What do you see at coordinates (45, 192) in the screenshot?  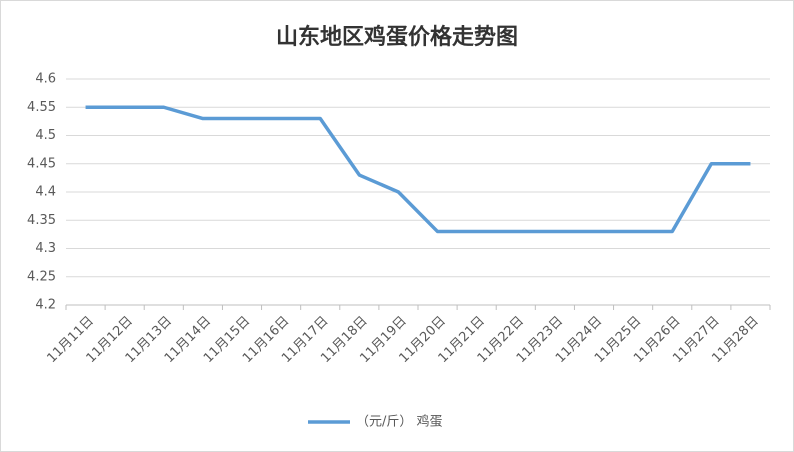 I see `y-tick-label: 4.4` at bounding box center [45, 192].